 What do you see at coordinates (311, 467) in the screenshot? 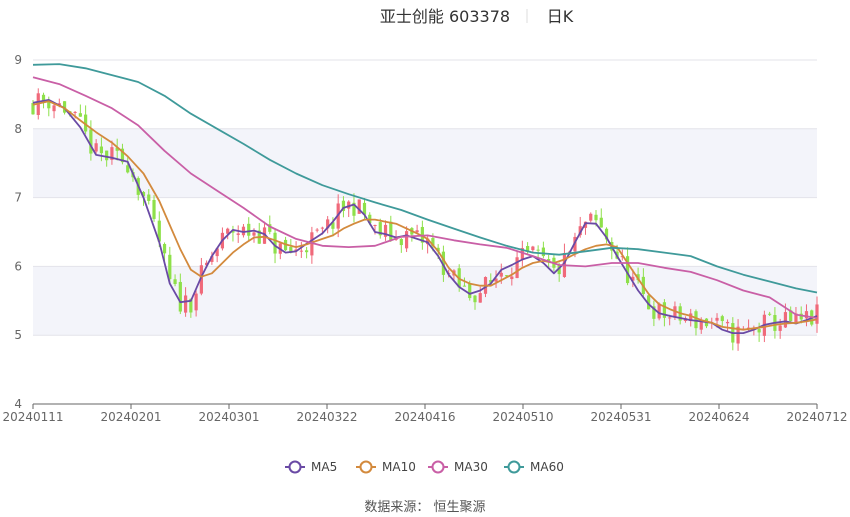
I see `legend-item-ma5: MA5` at bounding box center [311, 467].